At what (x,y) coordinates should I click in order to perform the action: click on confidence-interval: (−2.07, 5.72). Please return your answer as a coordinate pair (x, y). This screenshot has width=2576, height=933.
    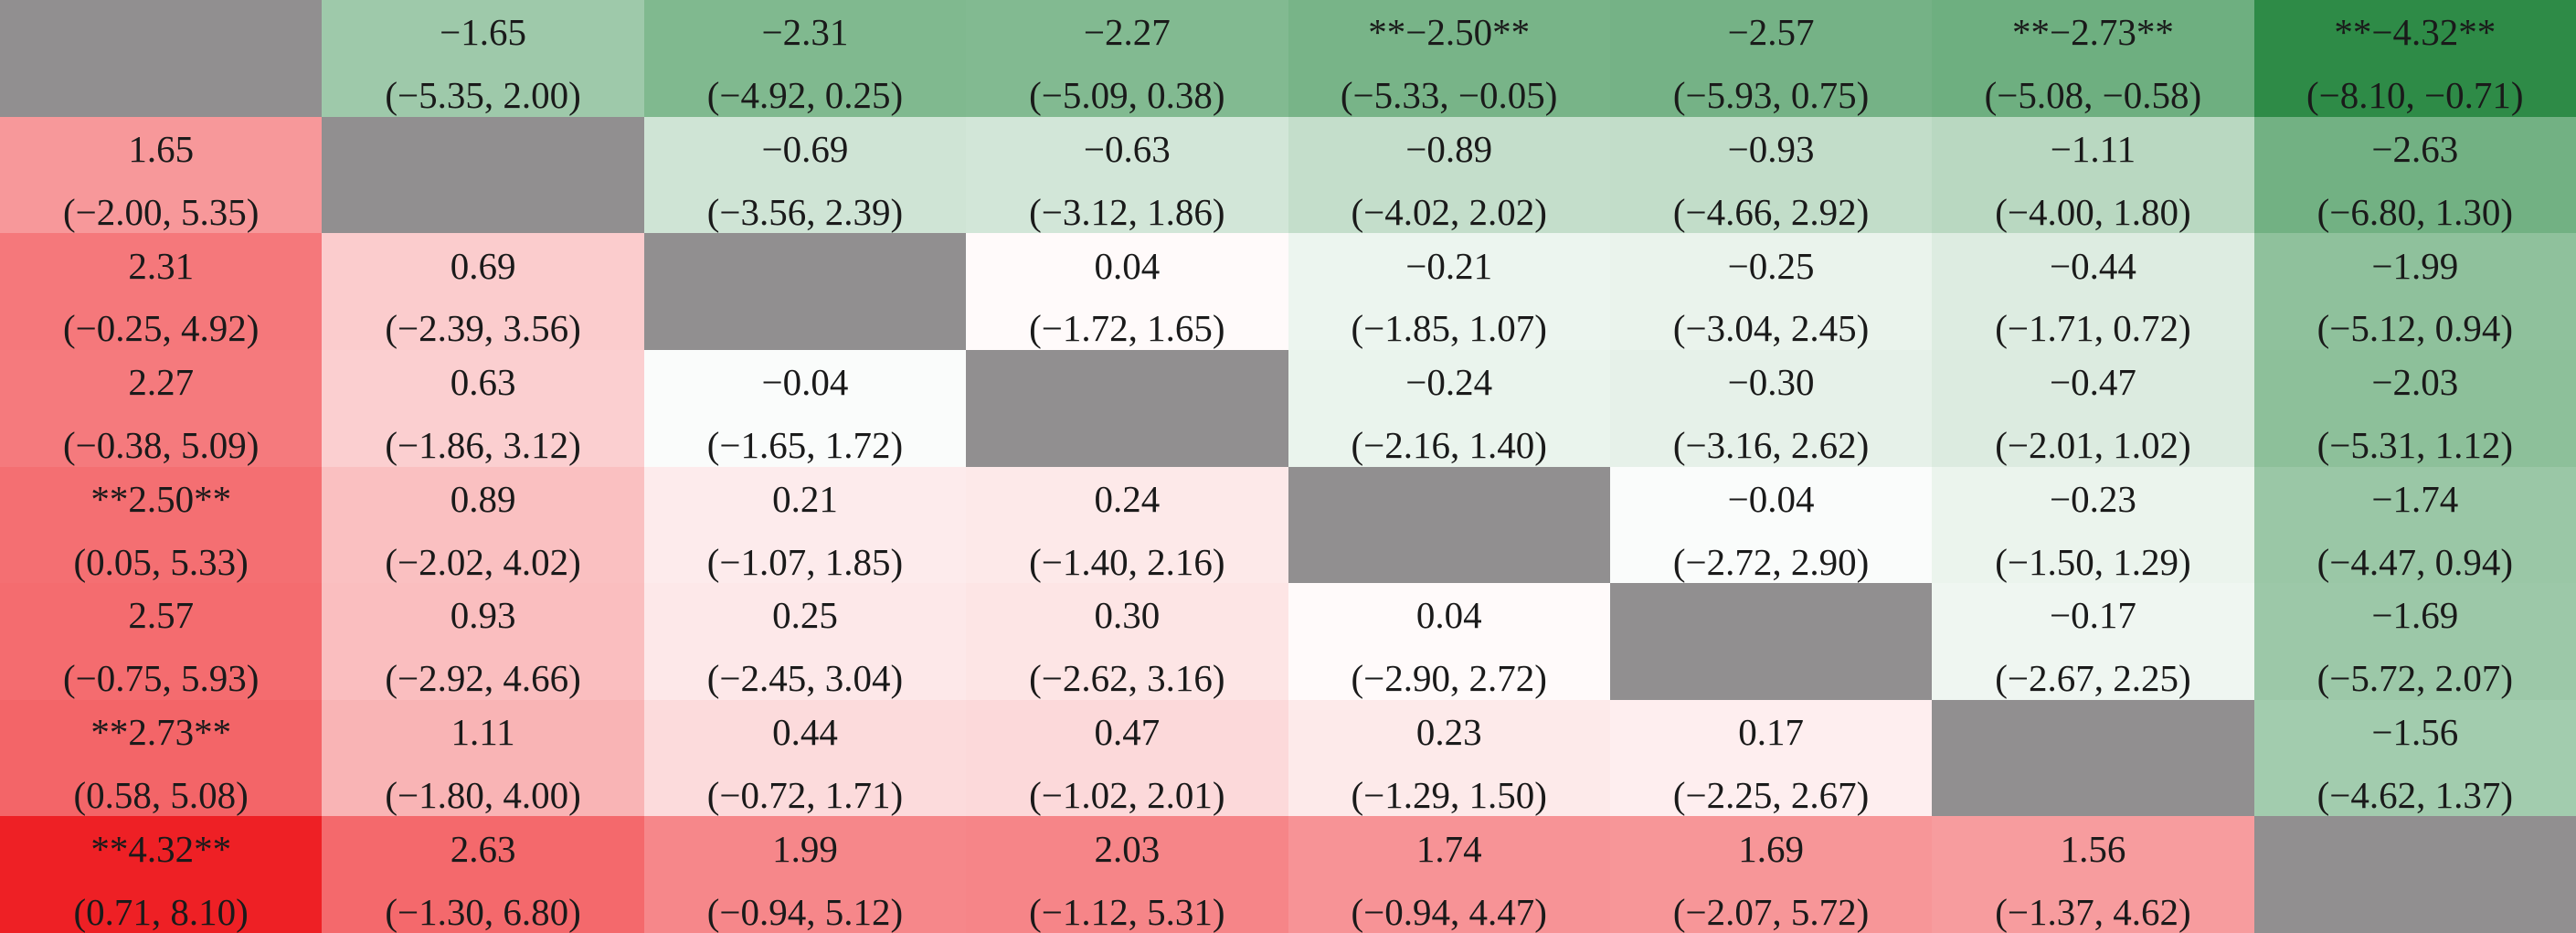
    Looking at the image, I should click on (1771, 911).